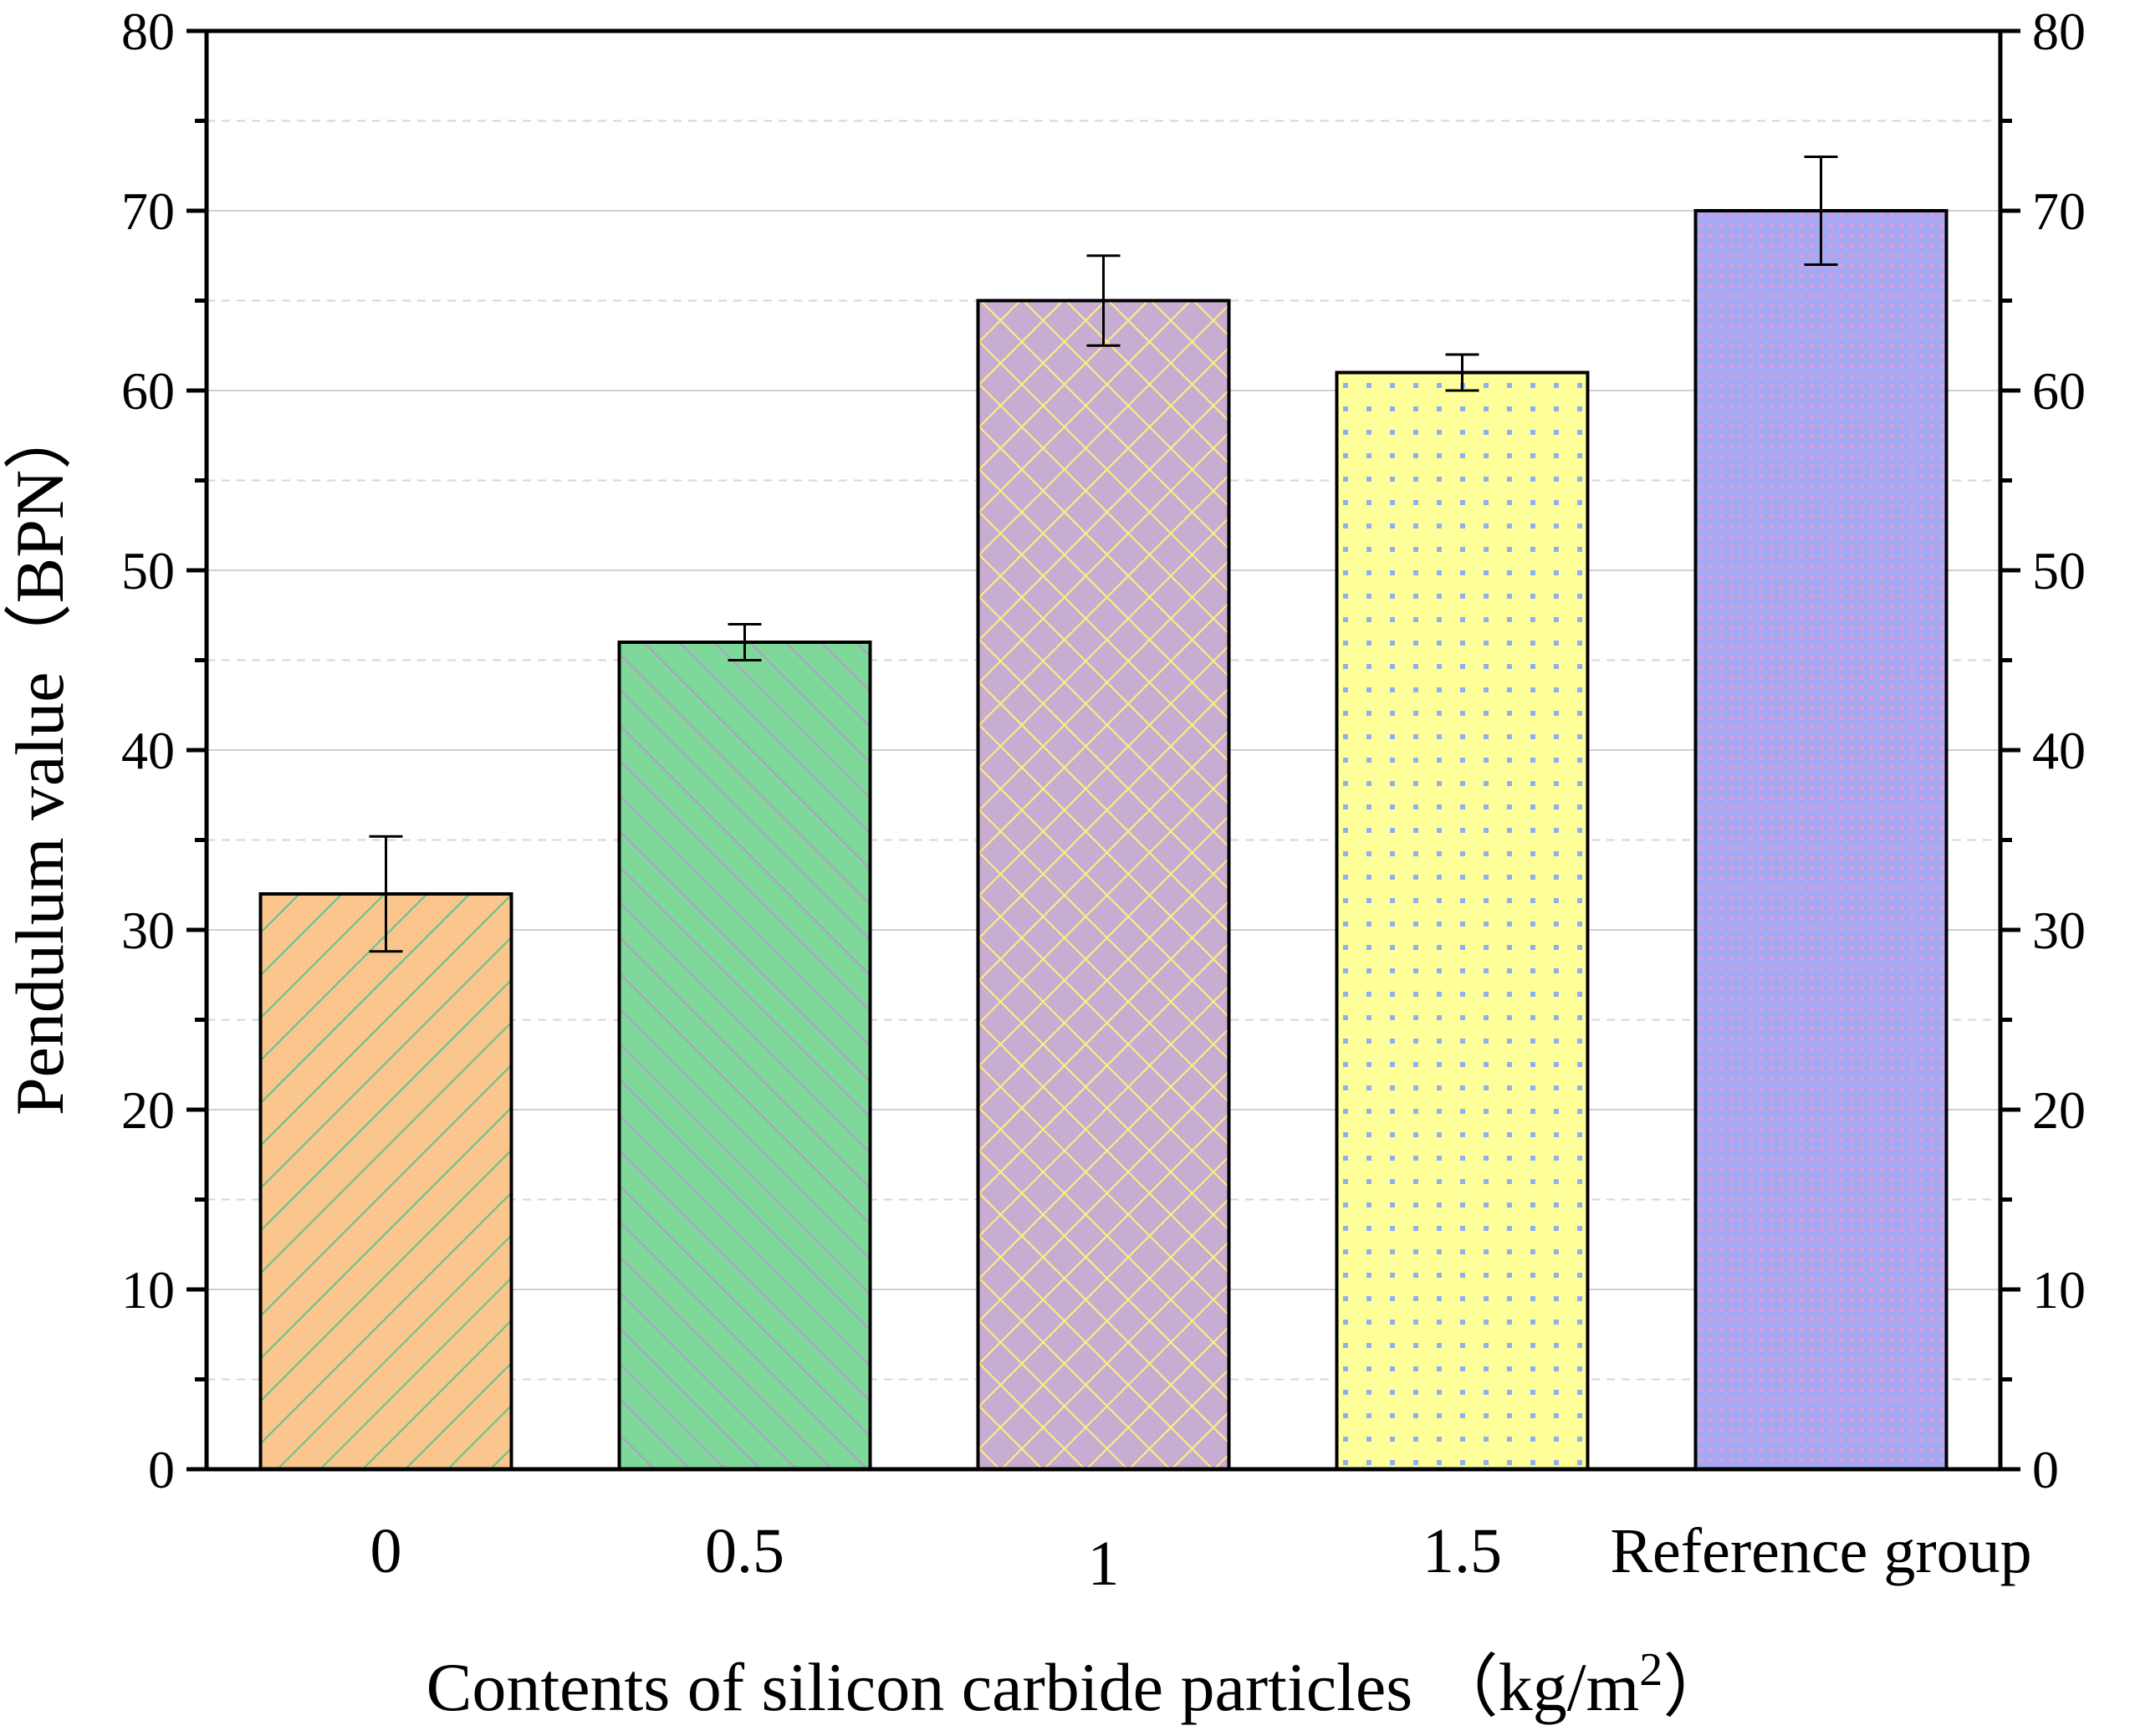  I want to click on y-tick-label: 0, so click(161, 1469).